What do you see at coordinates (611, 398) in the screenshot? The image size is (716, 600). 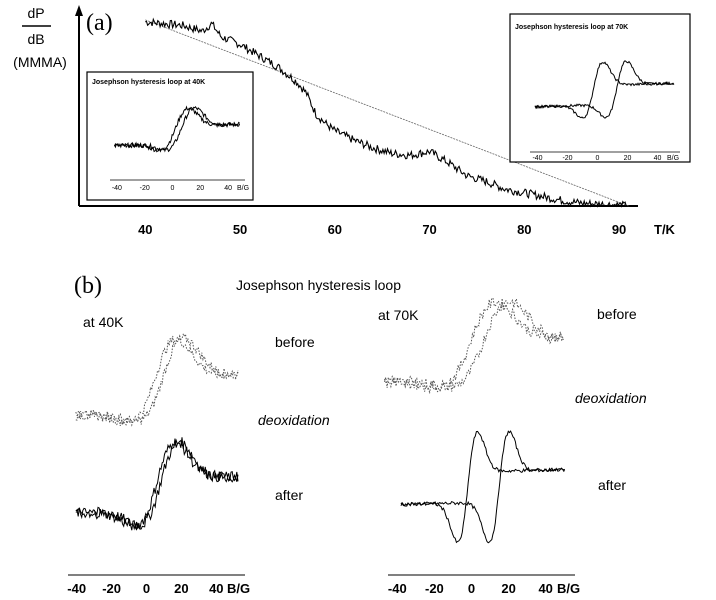 I see `label-deoxidation-70k: deoxidation` at bounding box center [611, 398].